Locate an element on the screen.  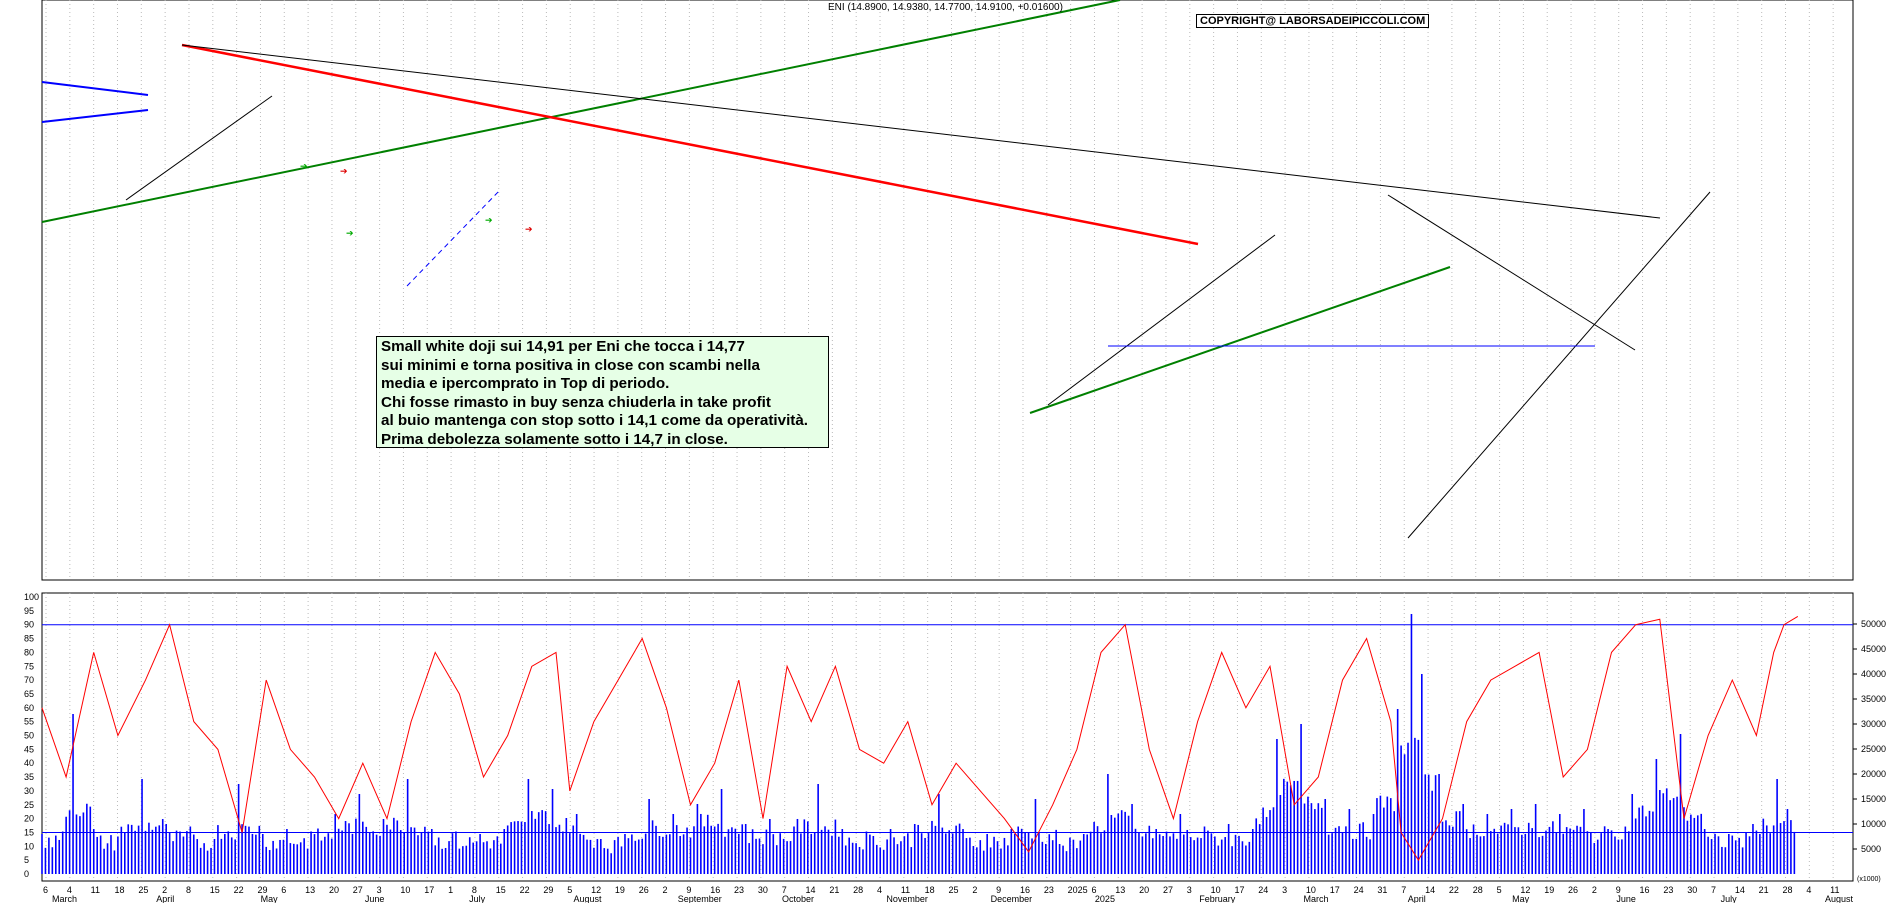
x-day-tick-label: 2025 is located at coordinates (1078, 890).